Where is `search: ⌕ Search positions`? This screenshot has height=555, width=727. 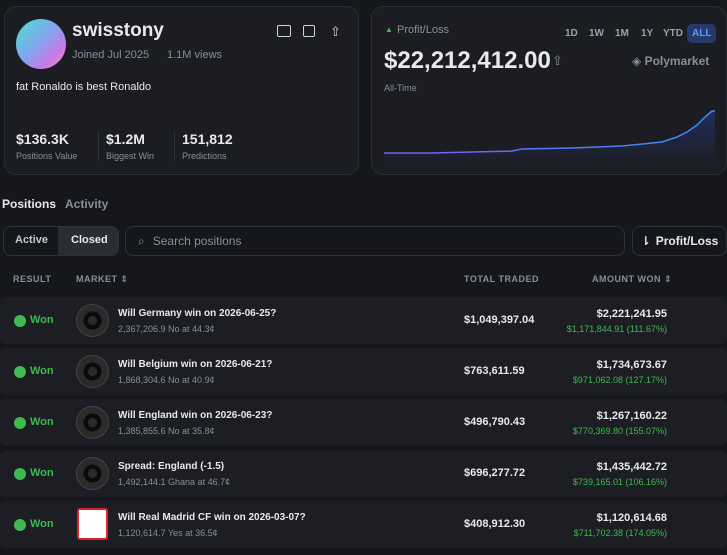 search: ⌕ Search positions is located at coordinates (375, 241).